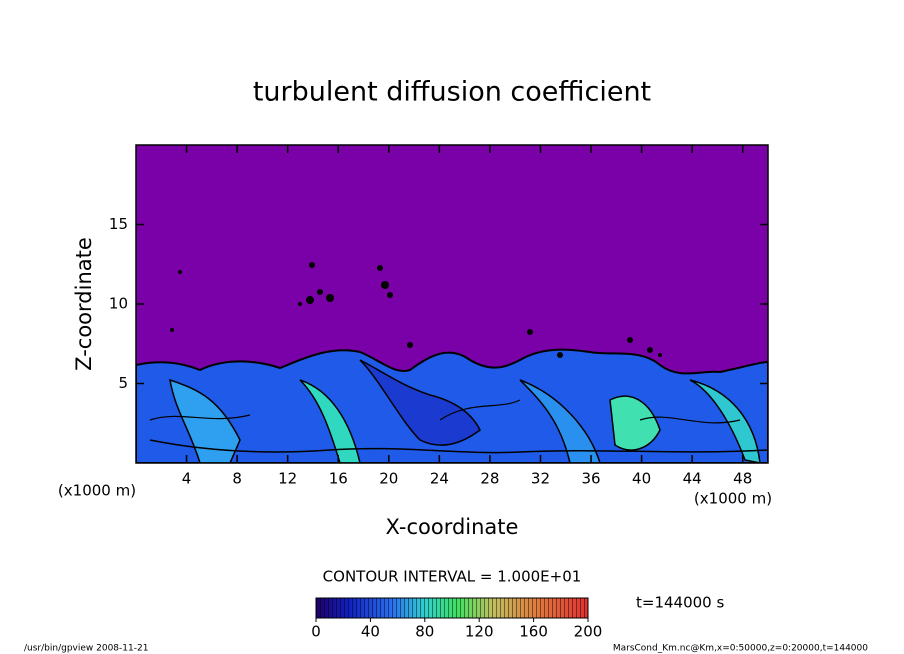 The width and height of the screenshot is (904, 654). I want to click on x-tick-label: 44, so click(692, 479).